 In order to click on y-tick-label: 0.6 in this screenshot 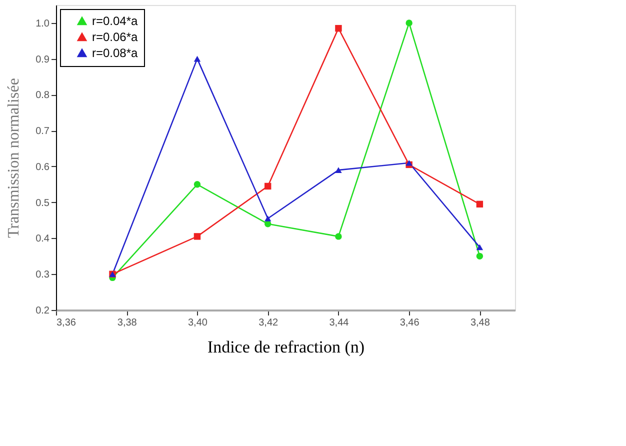, I will do `click(43, 167)`.